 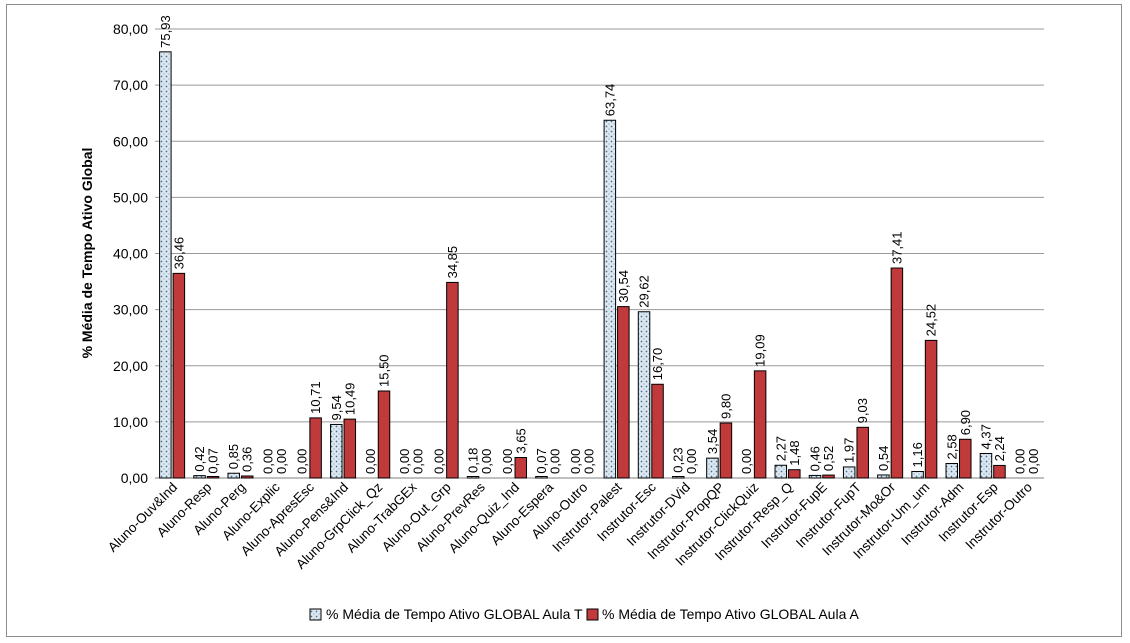 What do you see at coordinates (384, 370) in the screenshot?
I see `data-label: 15,50` at bounding box center [384, 370].